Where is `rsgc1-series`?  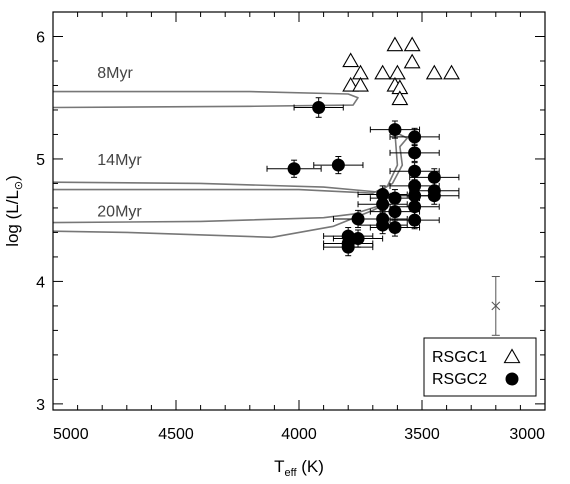
rsgc1-series is located at coordinates (401, 71).